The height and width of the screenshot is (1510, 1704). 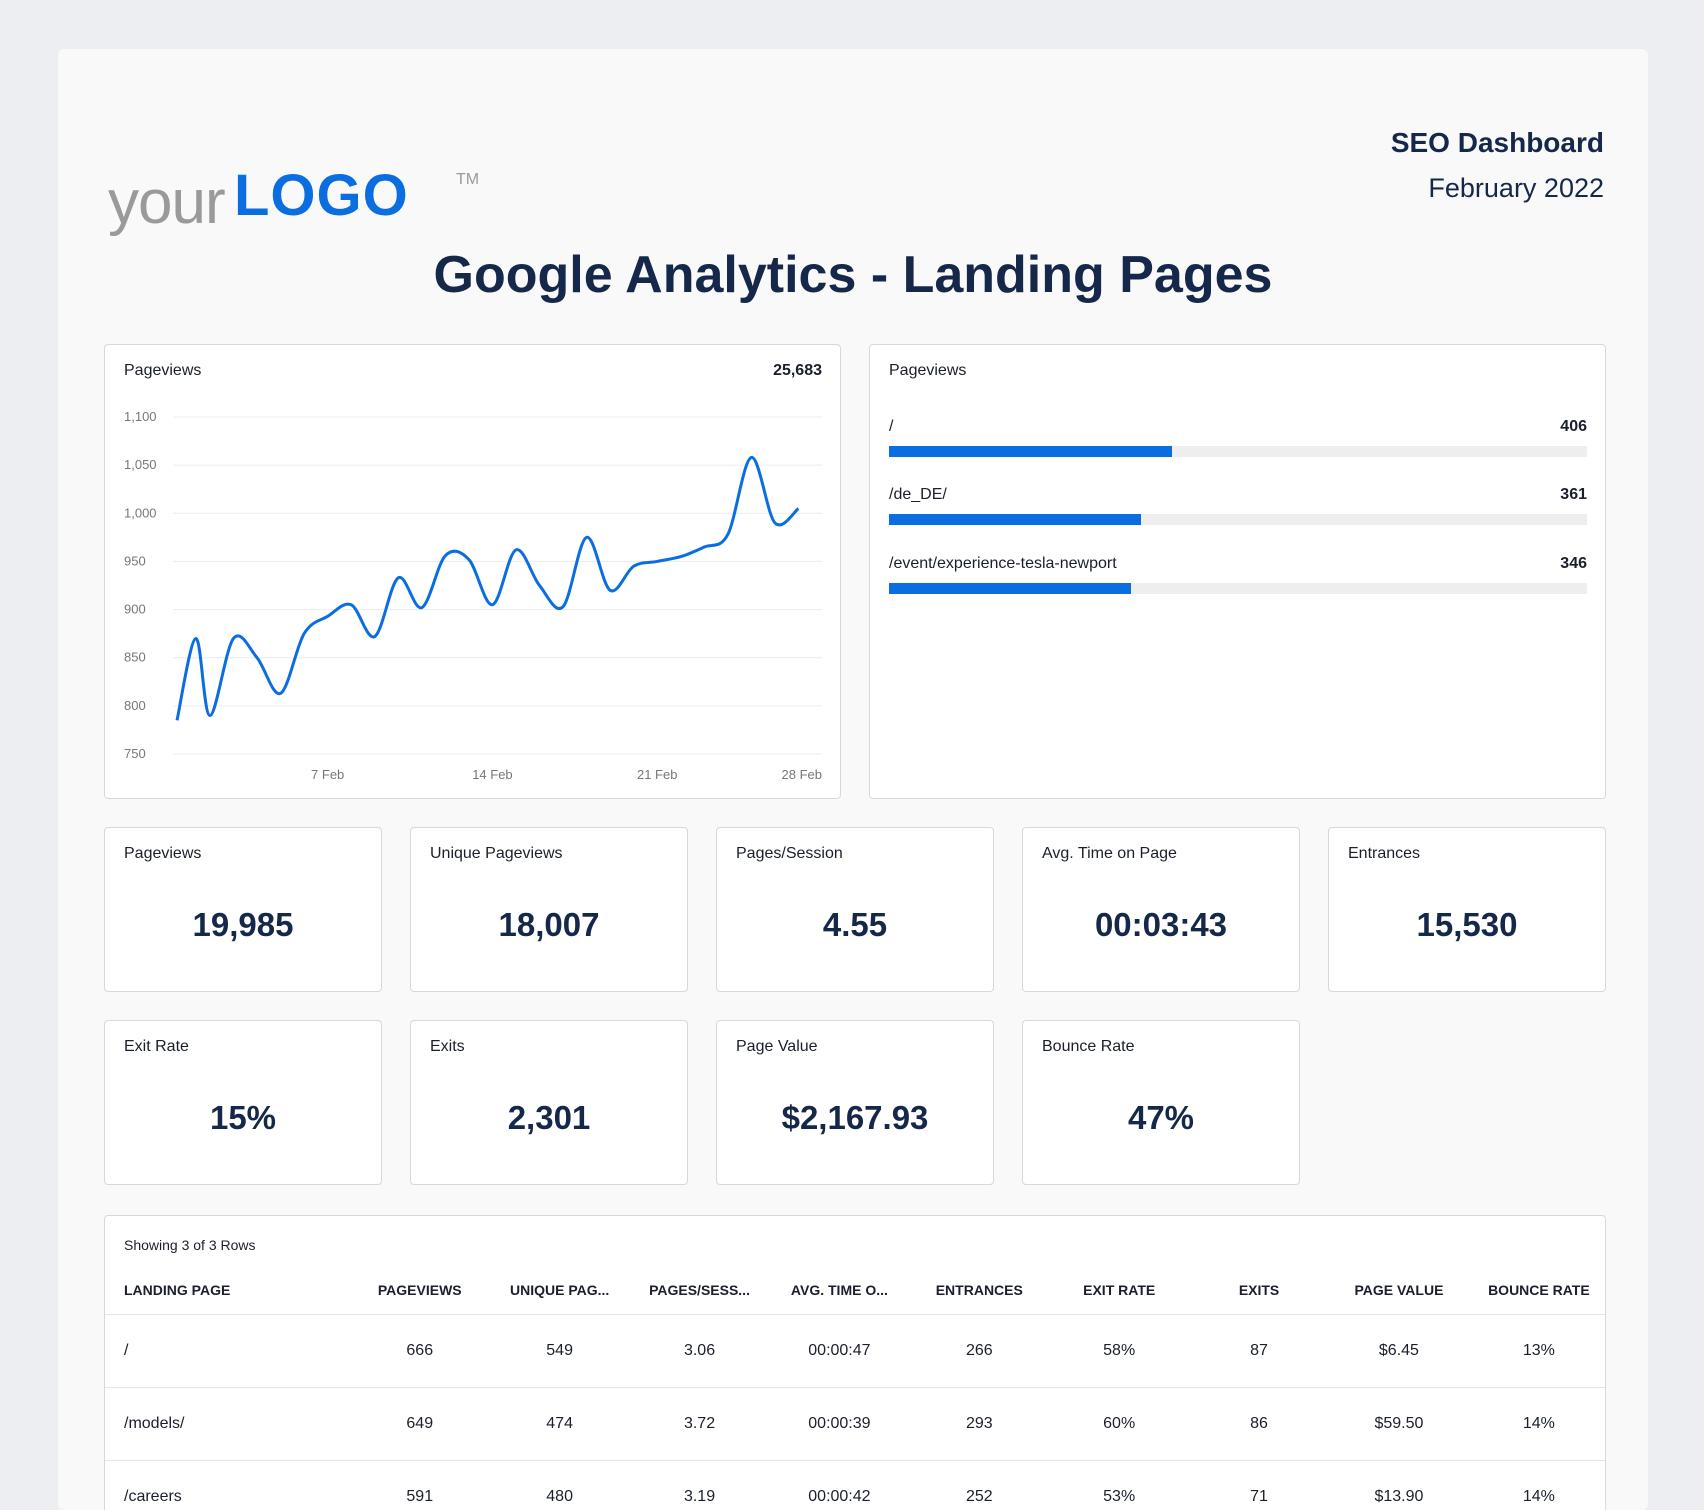 I want to click on cell-entrances: 293, so click(x=979, y=1424).